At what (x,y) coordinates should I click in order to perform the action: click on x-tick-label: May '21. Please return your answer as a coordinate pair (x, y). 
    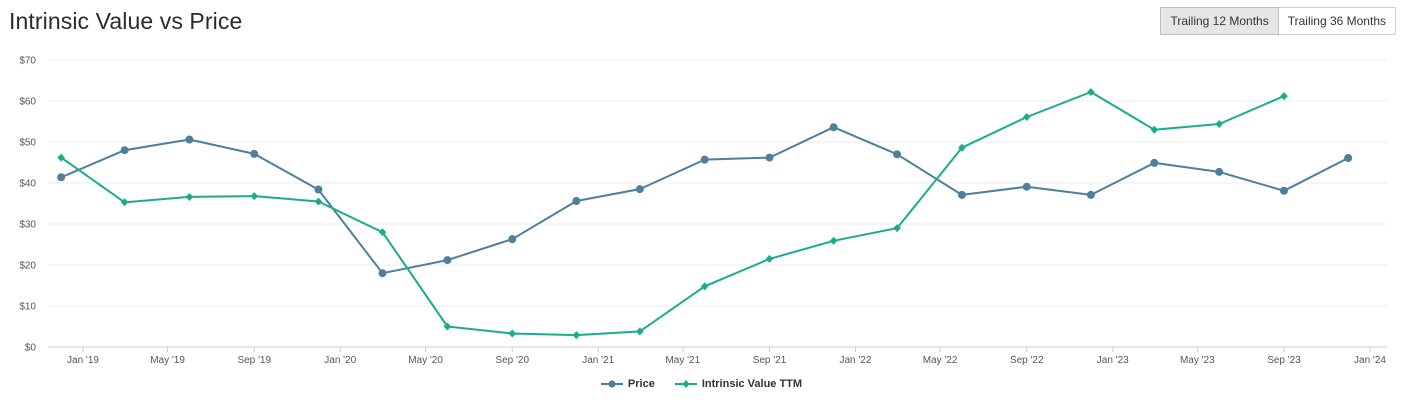
    Looking at the image, I should click on (682, 360).